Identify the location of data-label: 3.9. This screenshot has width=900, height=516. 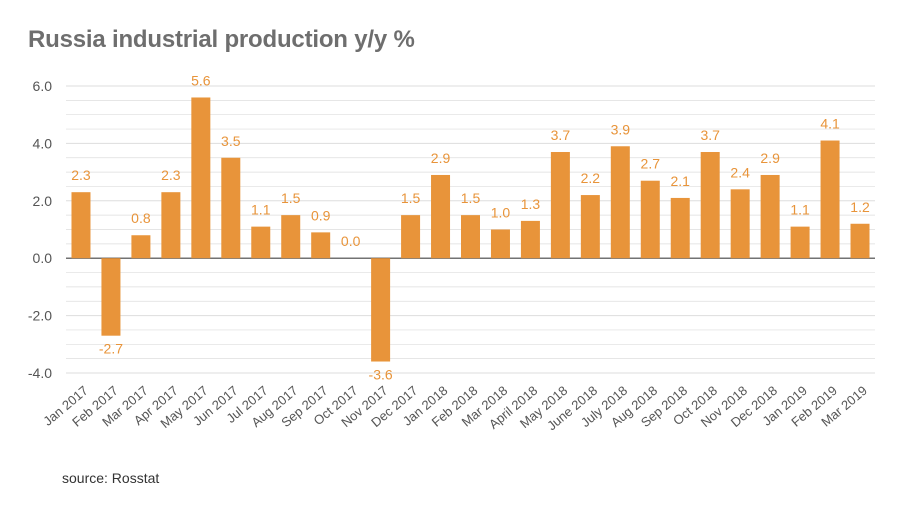
(621, 129).